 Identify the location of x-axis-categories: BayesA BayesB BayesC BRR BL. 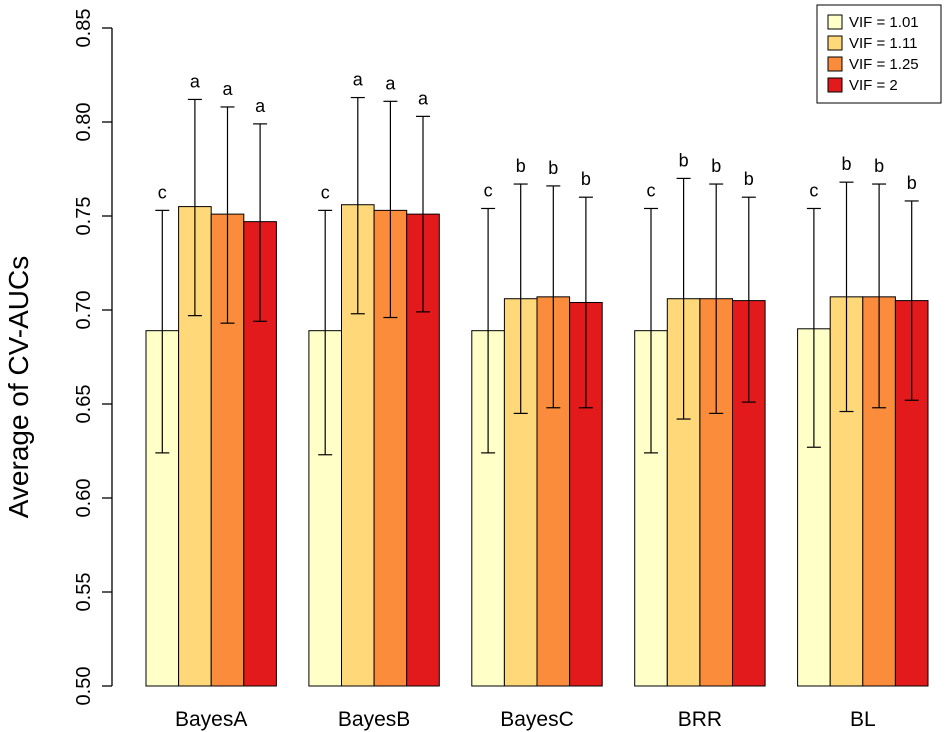
(525, 719).